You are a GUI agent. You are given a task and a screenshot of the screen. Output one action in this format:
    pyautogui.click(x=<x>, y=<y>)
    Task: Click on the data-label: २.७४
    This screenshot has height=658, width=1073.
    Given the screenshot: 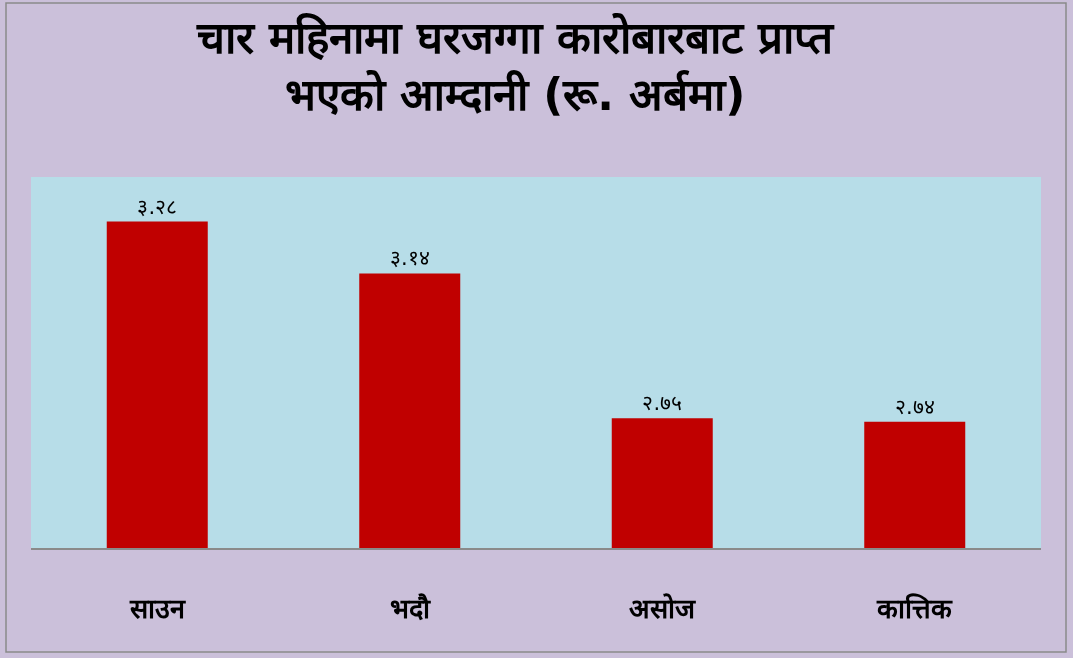 What is the action you would take?
    pyautogui.click(x=914, y=406)
    